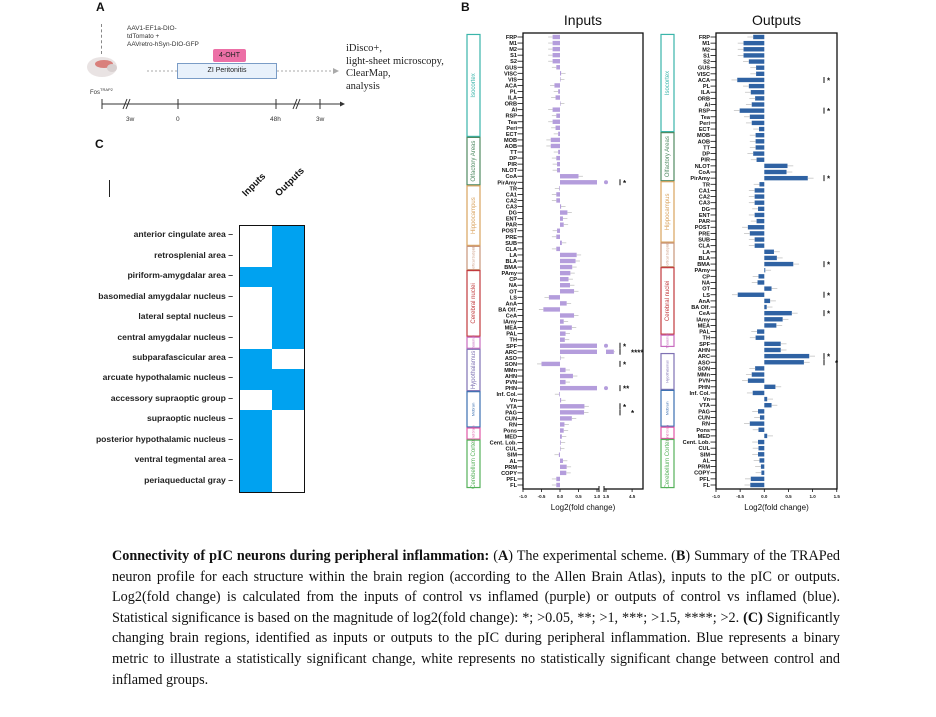  I want to click on outputs-bar-PVN, so click(756, 380).